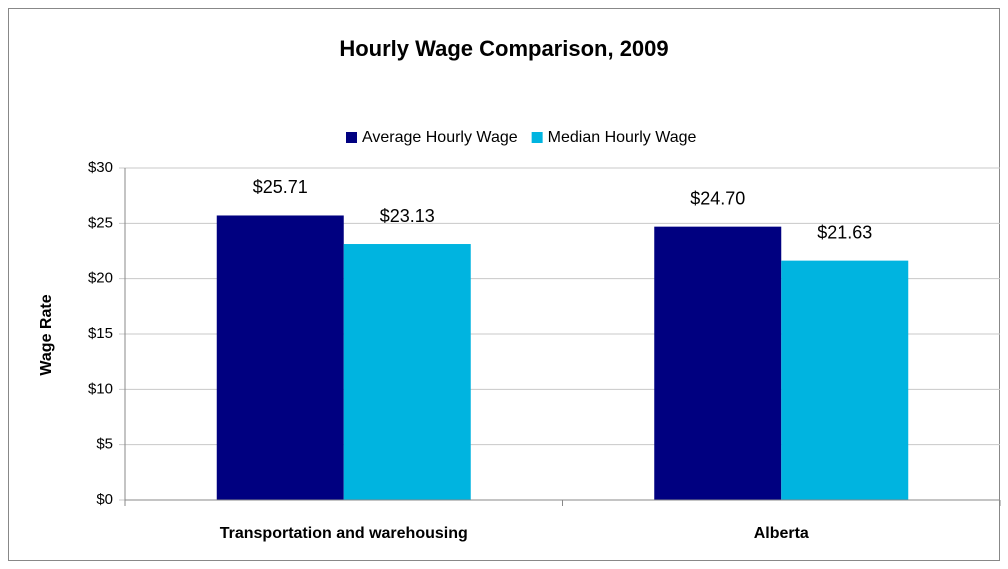  I want to click on legend-label: Average Hourly Wage, so click(440, 137).